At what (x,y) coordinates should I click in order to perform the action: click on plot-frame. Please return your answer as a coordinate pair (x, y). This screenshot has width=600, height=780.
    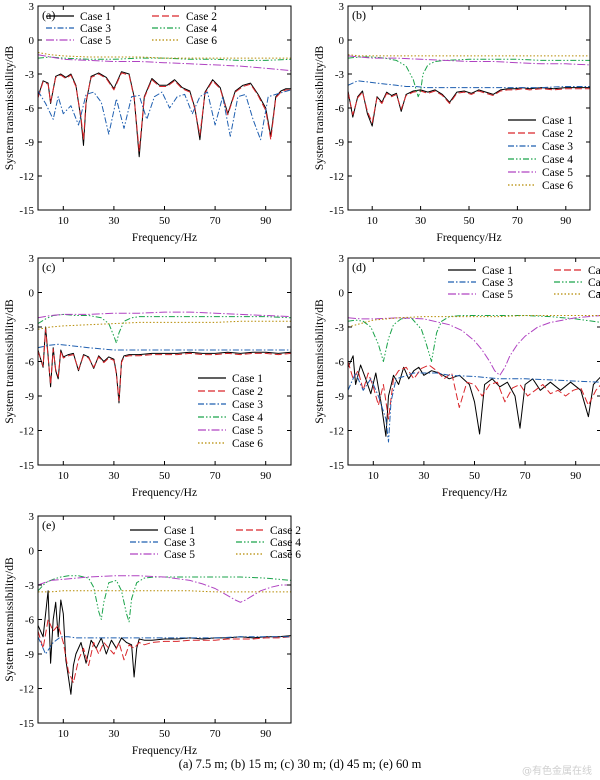
    Looking at the image, I should click on (164, 108).